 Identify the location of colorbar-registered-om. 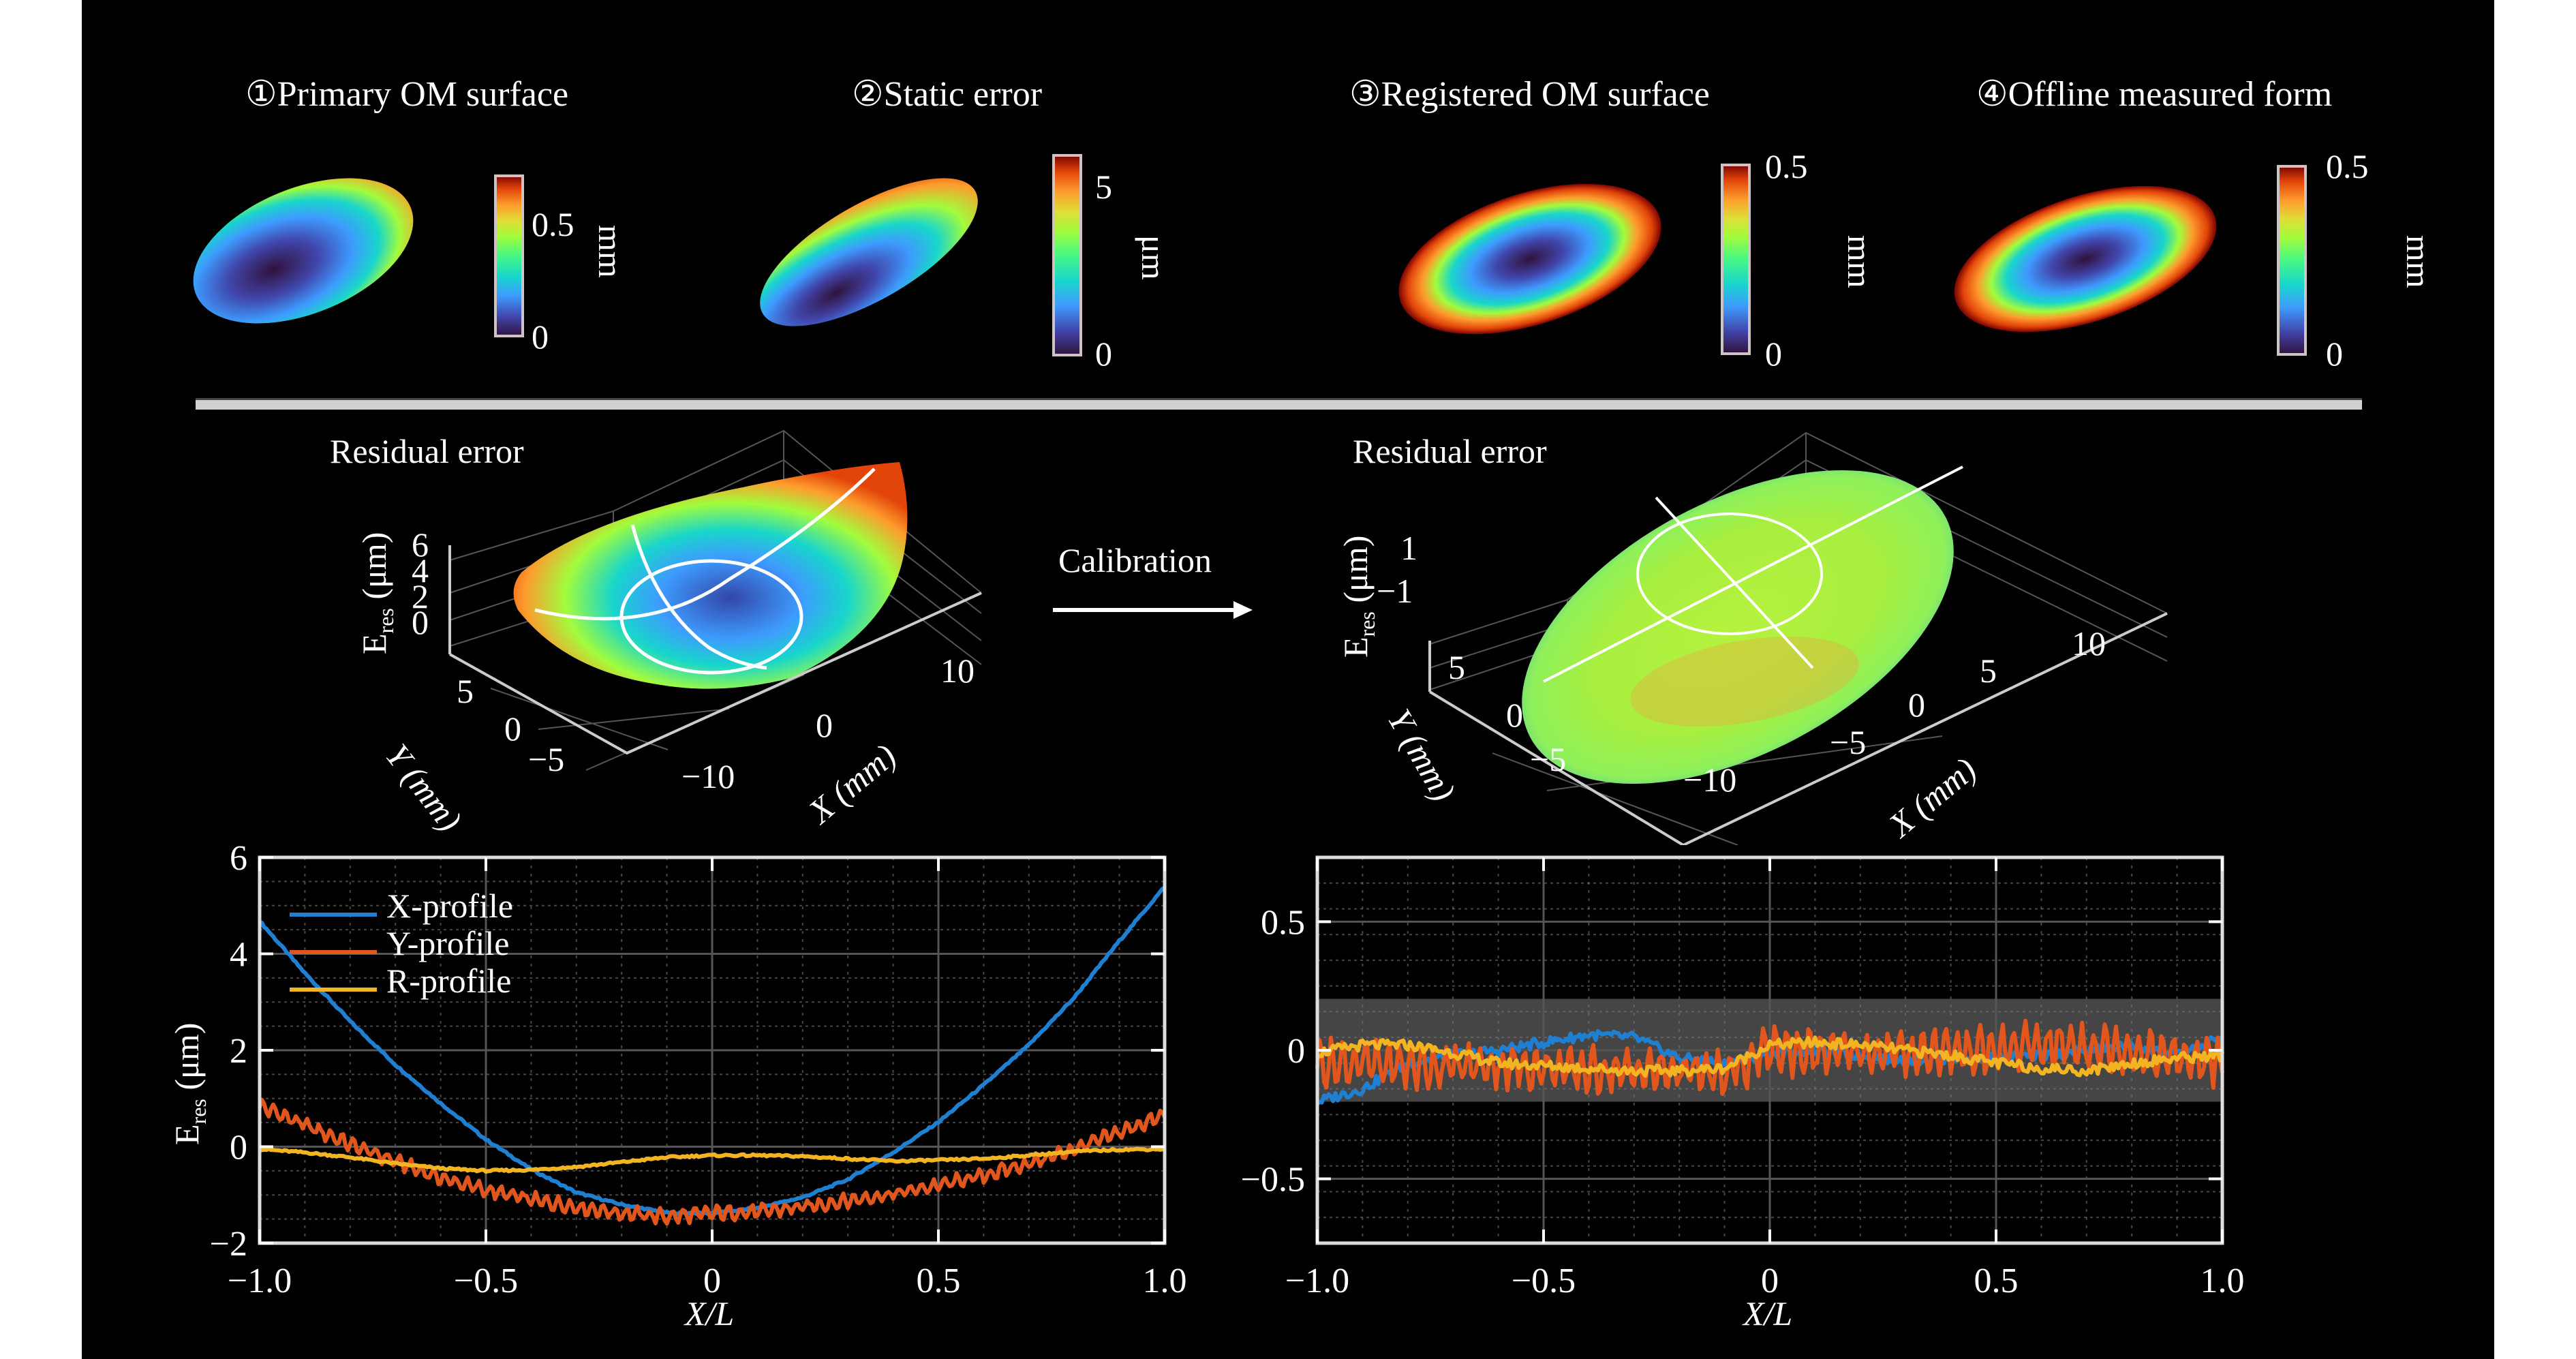
(1736, 259).